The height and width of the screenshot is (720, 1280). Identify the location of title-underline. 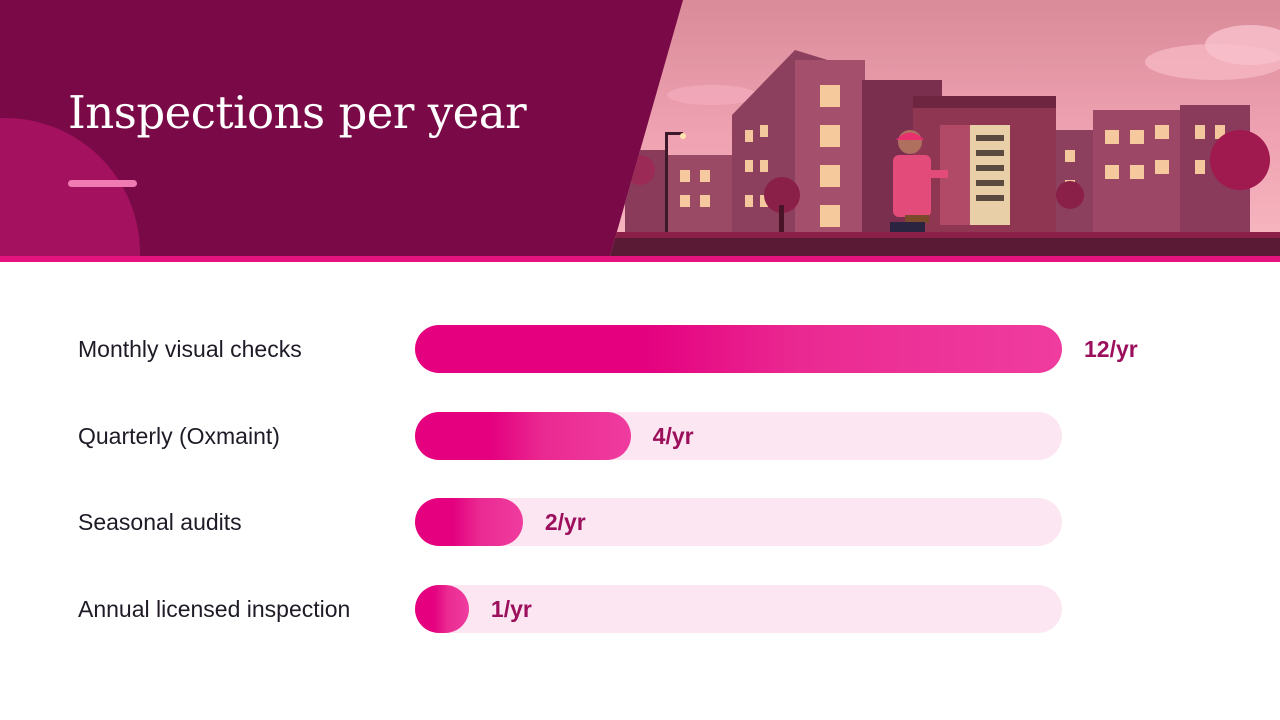
(102, 183).